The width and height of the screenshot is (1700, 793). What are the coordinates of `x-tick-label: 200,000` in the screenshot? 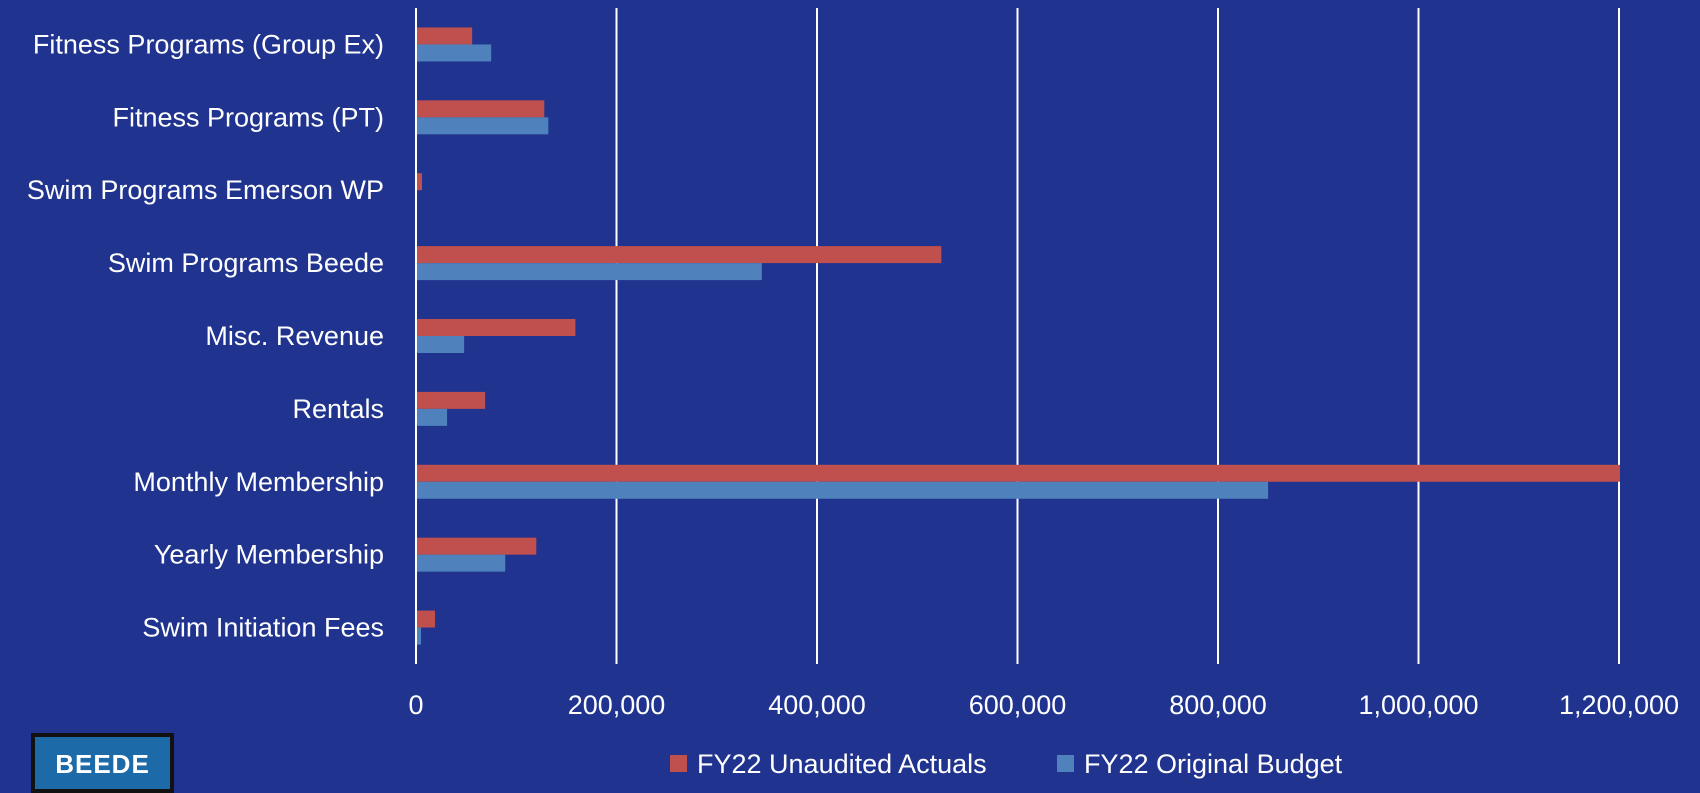 It's located at (617, 705).